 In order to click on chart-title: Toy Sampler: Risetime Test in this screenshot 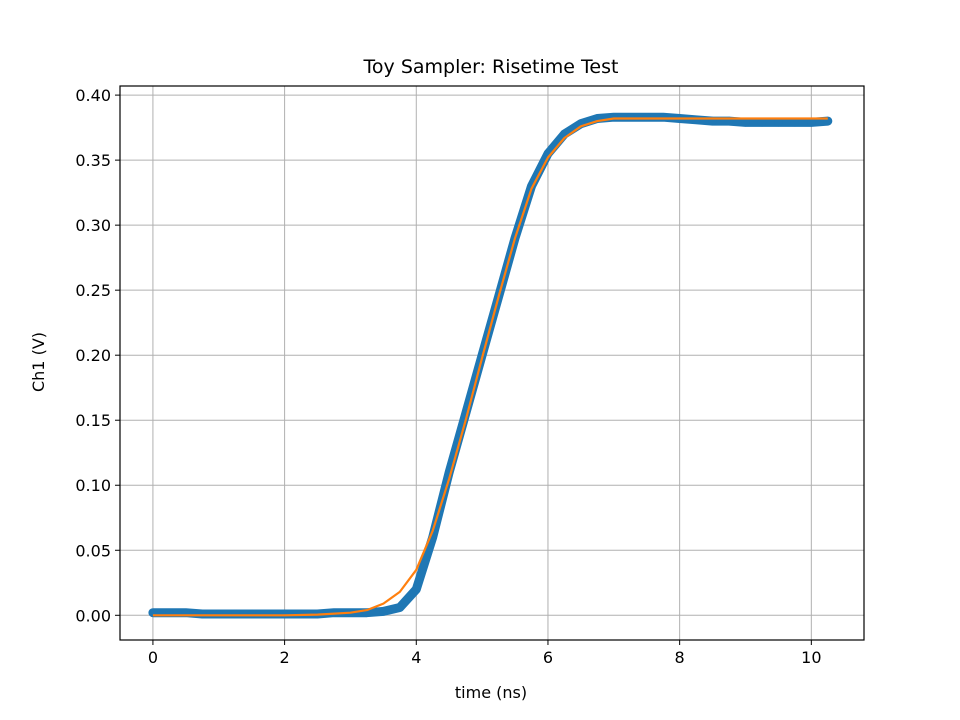, I will do `click(491, 67)`.